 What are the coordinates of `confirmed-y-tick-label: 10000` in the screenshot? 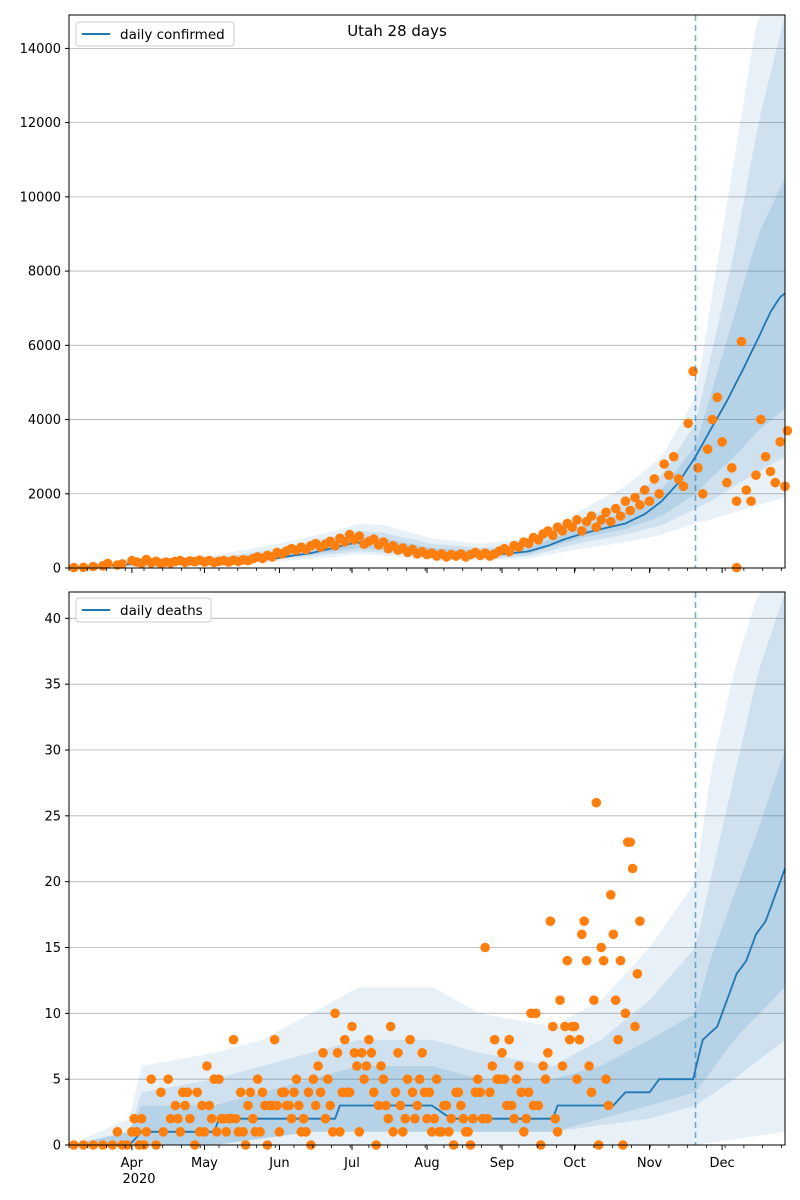 It's located at (40, 197).